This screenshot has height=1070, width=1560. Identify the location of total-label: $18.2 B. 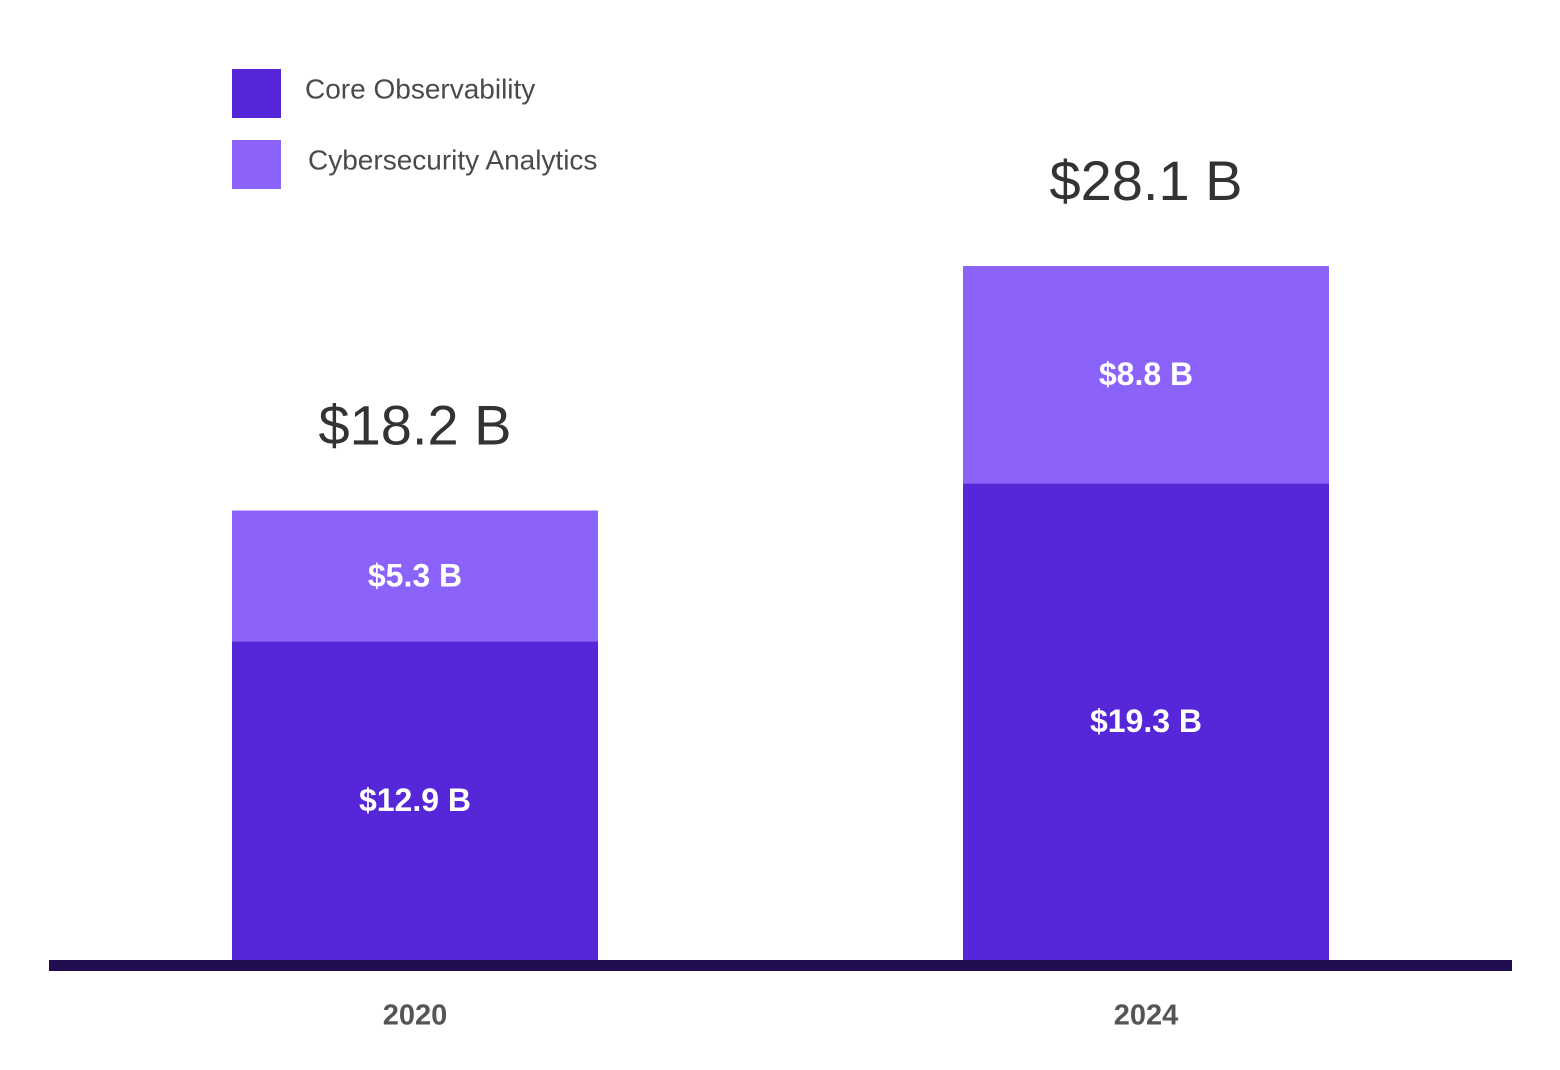
(414, 424).